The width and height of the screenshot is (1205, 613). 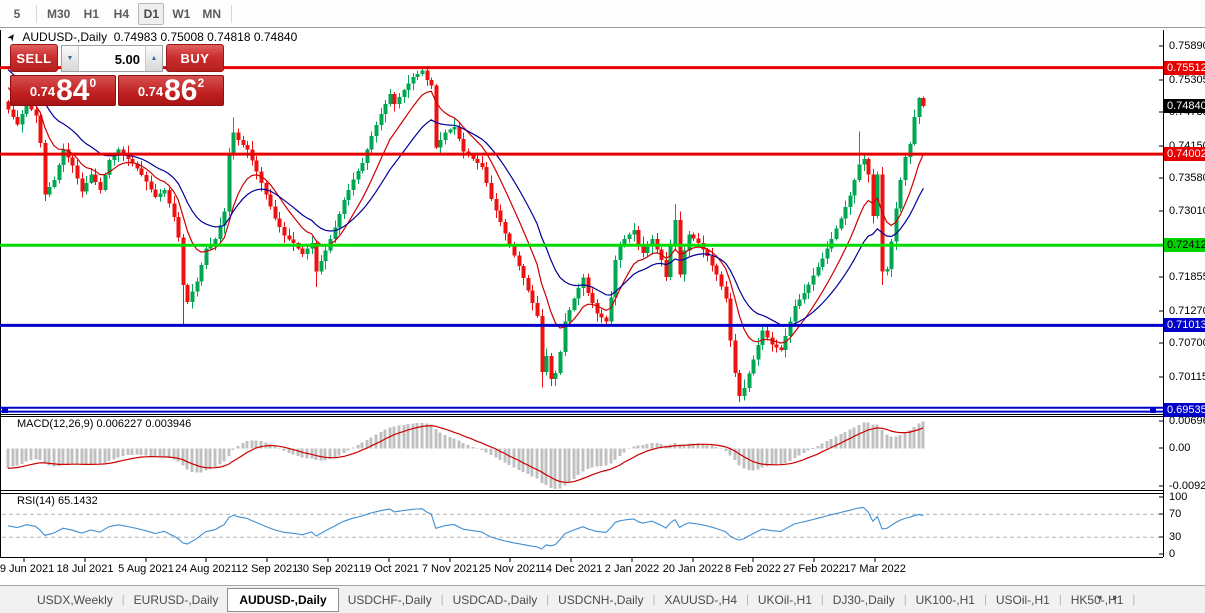 I want to click on rsi-line, so click(x=465, y=528).